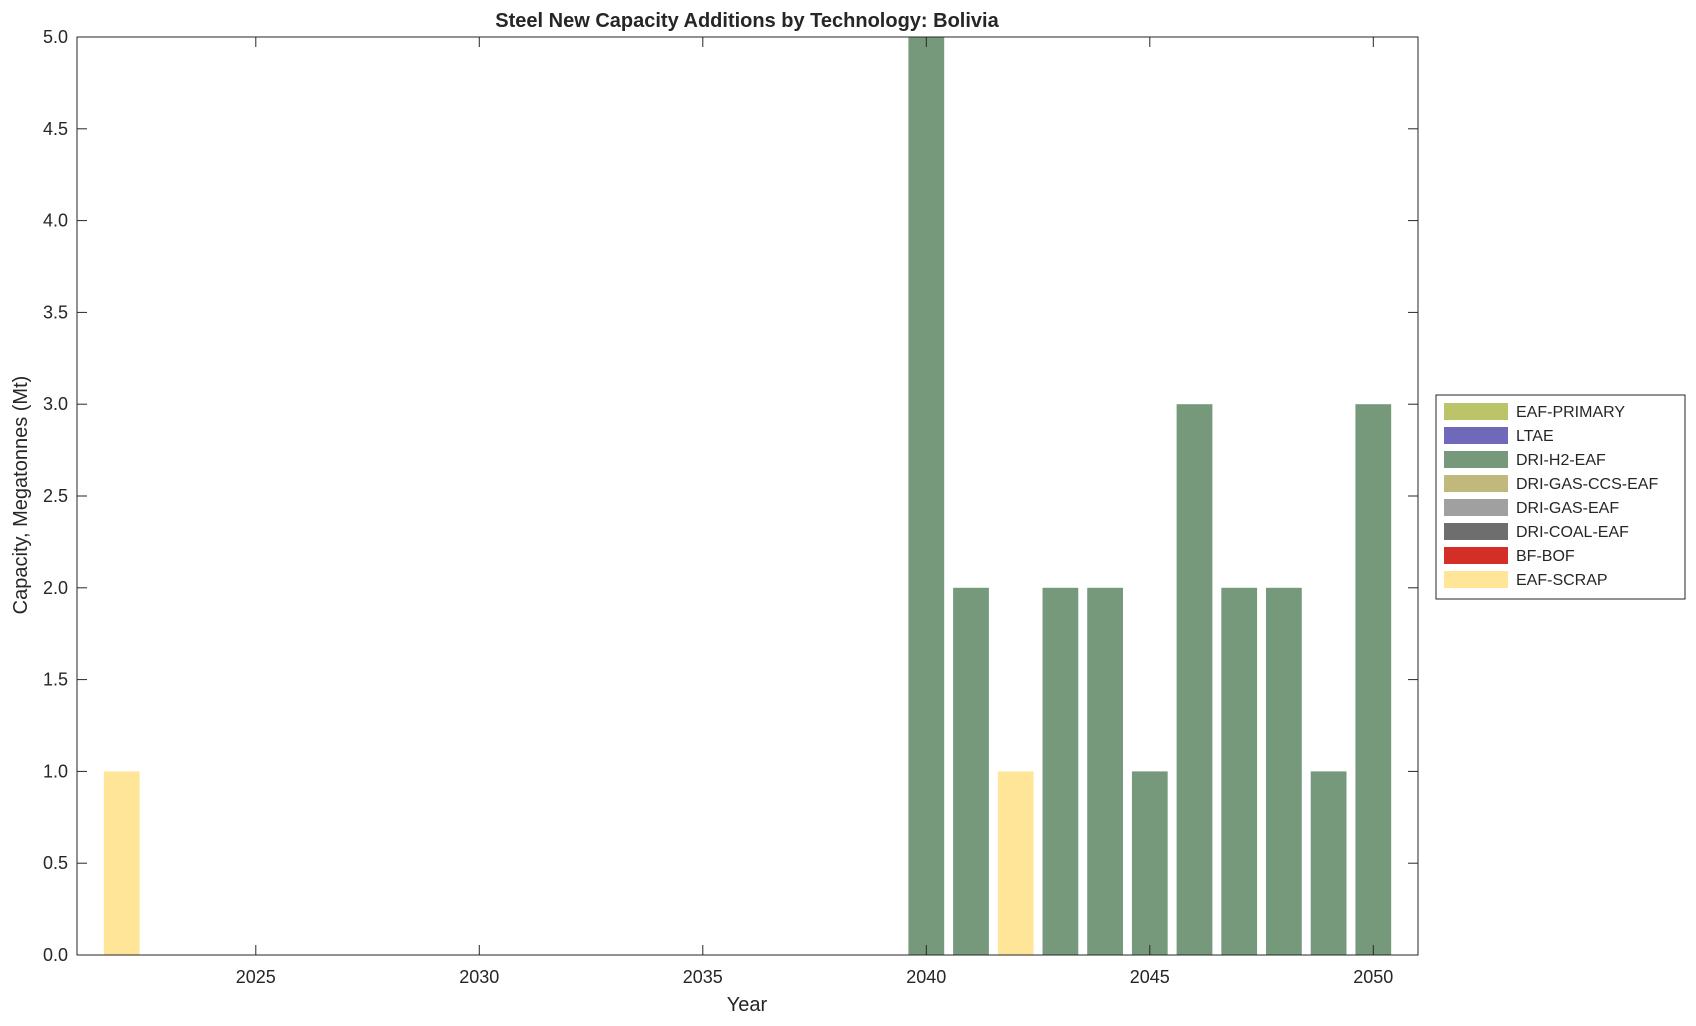  I want to click on legend-label: BF-BOF, so click(1545, 556).